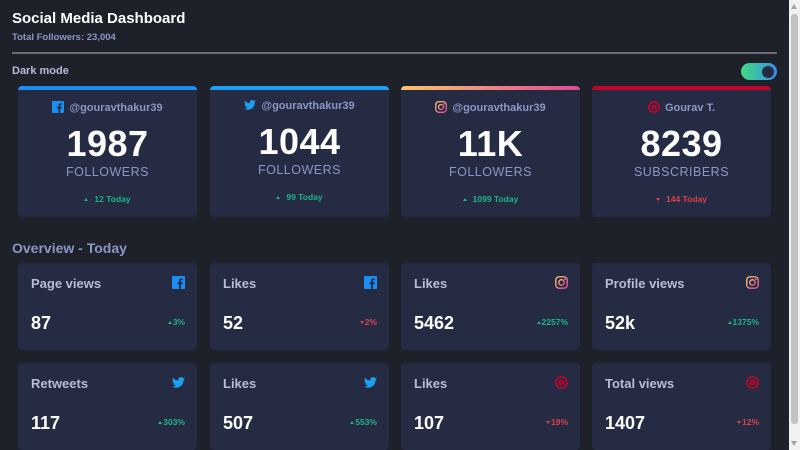  Describe the element at coordinates (171, 422) in the screenshot. I see `overview-change: 303%` at that location.